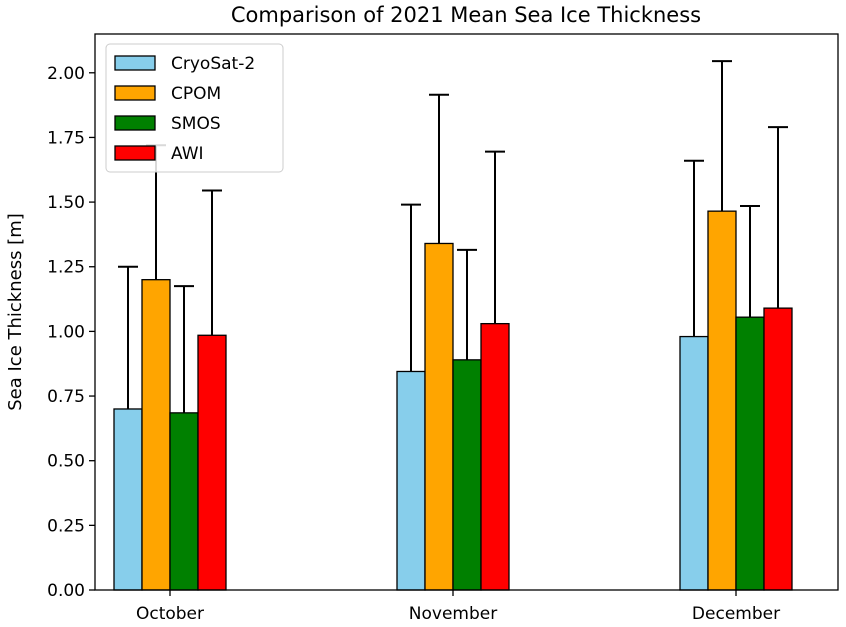  Describe the element at coordinates (66, 462) in the screenshot. I see `y-tick-label: 0.50` at that location.